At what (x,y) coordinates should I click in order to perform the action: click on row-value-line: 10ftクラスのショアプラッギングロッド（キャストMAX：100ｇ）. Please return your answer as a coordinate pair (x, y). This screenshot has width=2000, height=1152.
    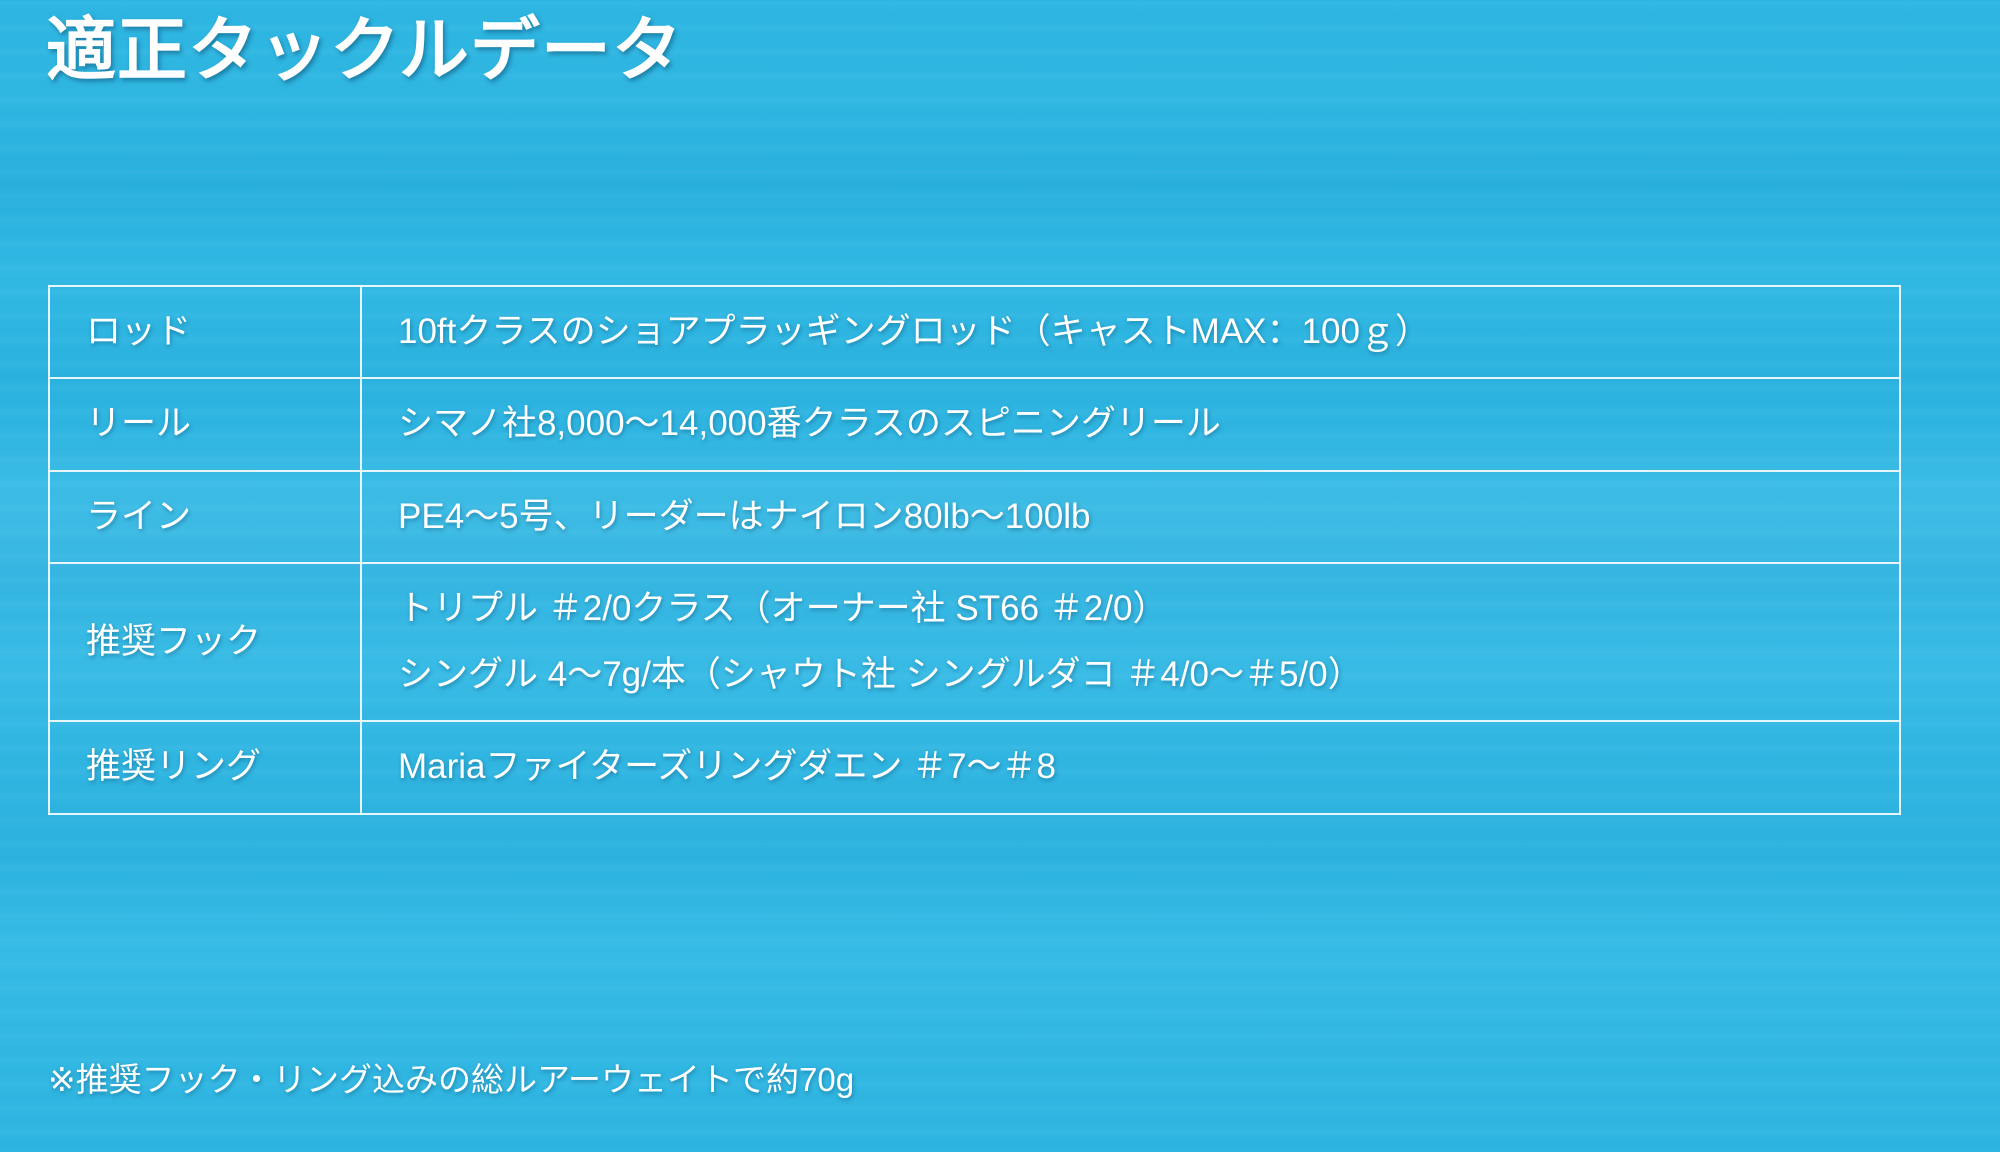
    Looking at the image, I should click on (914, 331).